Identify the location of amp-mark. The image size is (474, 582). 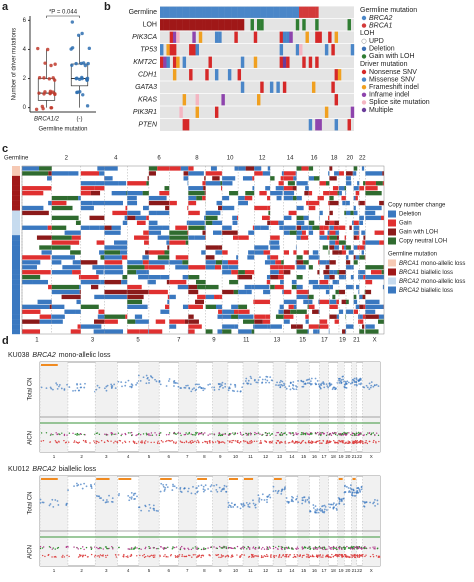
(248, 479).